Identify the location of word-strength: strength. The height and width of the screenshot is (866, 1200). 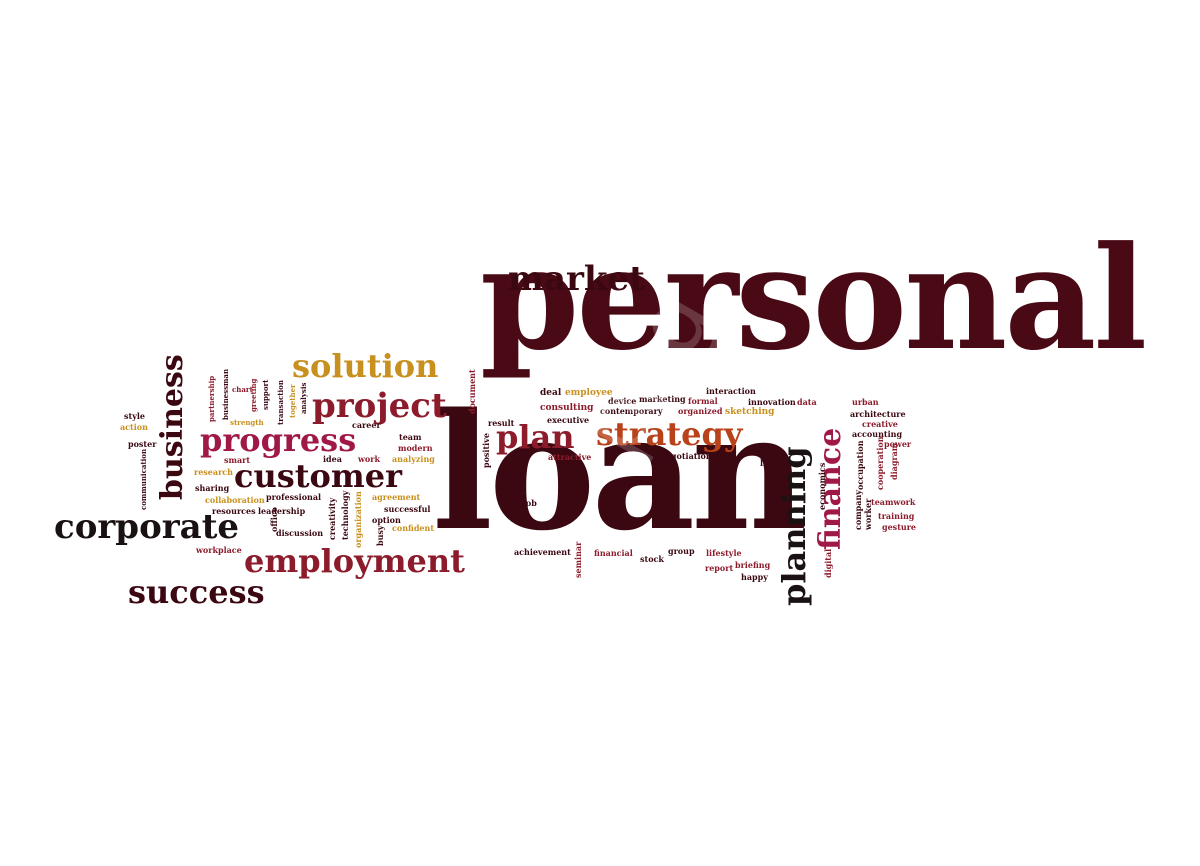
(247, 422).